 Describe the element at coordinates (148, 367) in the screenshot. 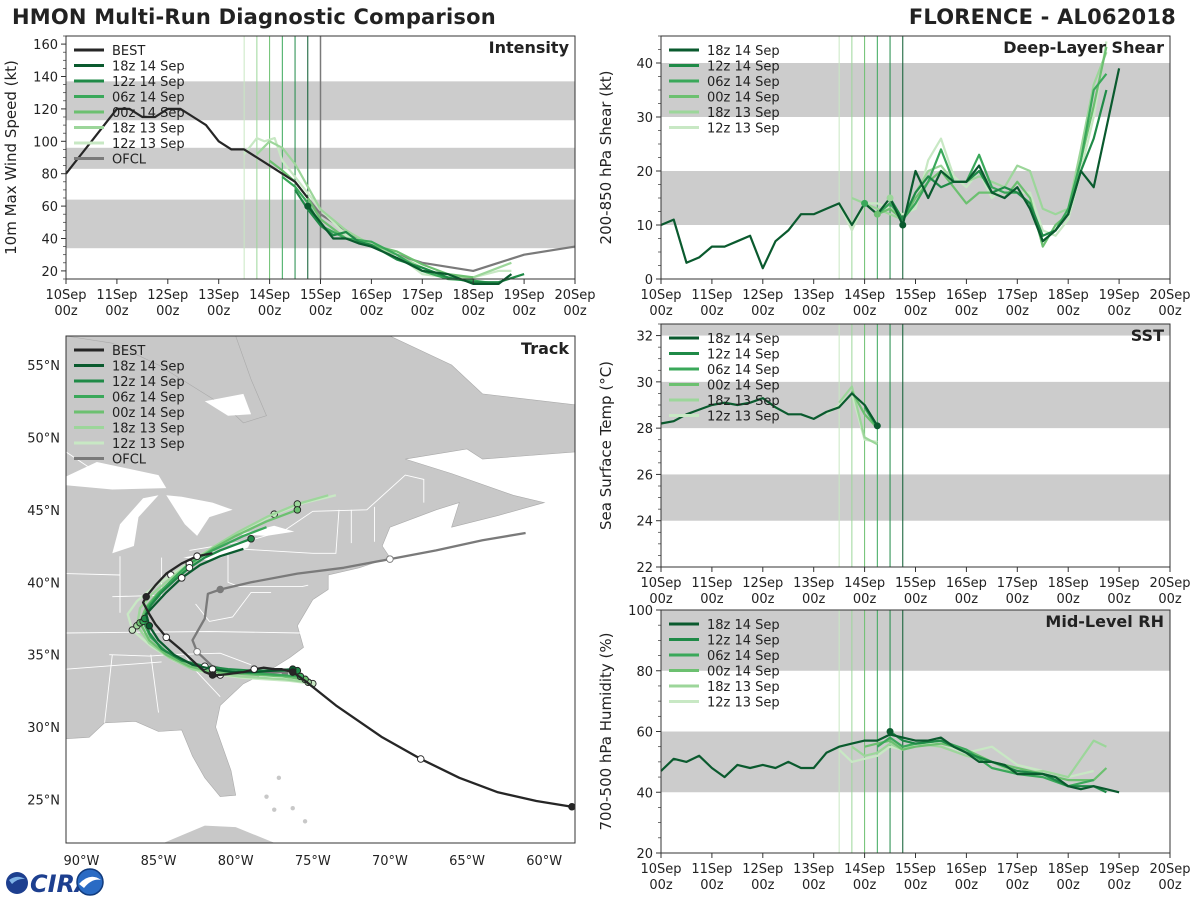

I see `track-legend-label: 18z 14 Sep` at that location.